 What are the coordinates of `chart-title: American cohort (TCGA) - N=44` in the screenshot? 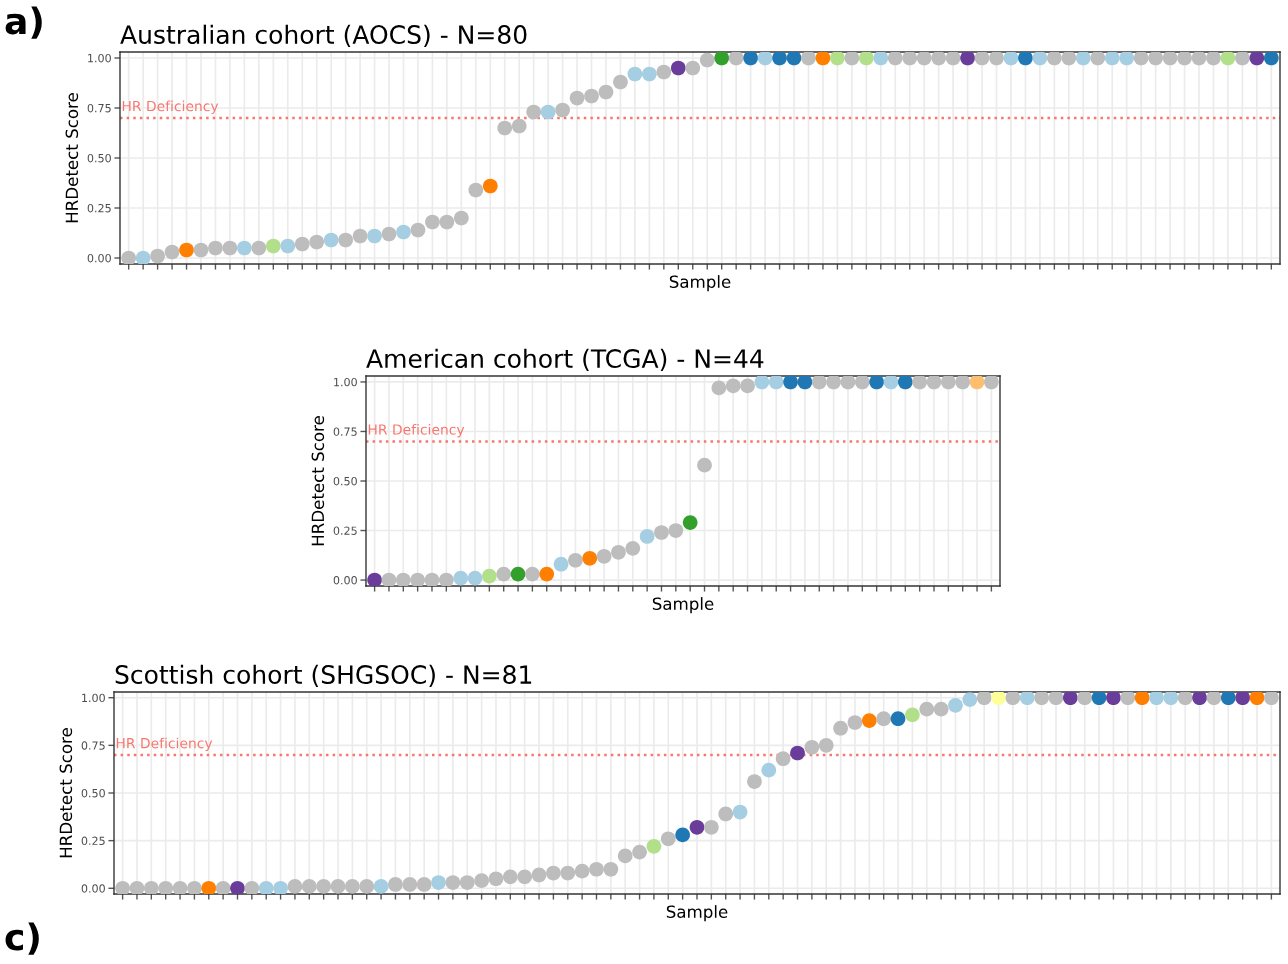 It's located at (565, 359).